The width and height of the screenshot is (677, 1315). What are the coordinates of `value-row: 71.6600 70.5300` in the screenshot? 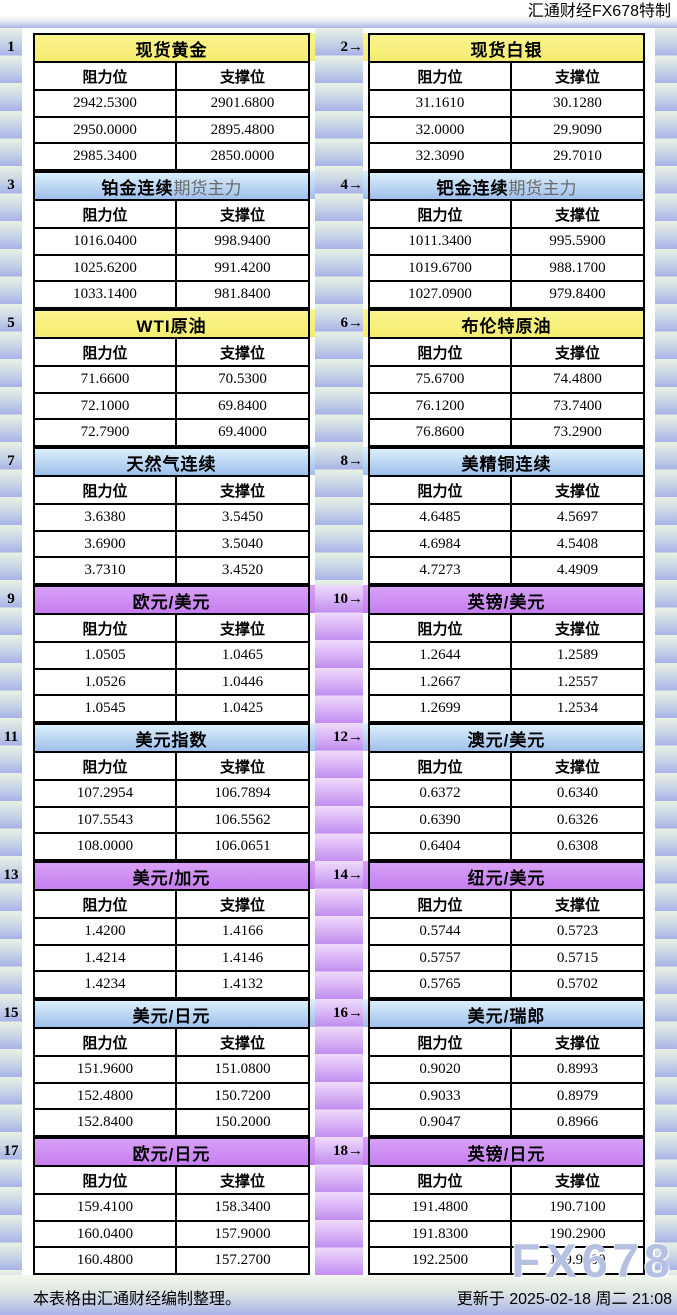 It's located at (171, 380).